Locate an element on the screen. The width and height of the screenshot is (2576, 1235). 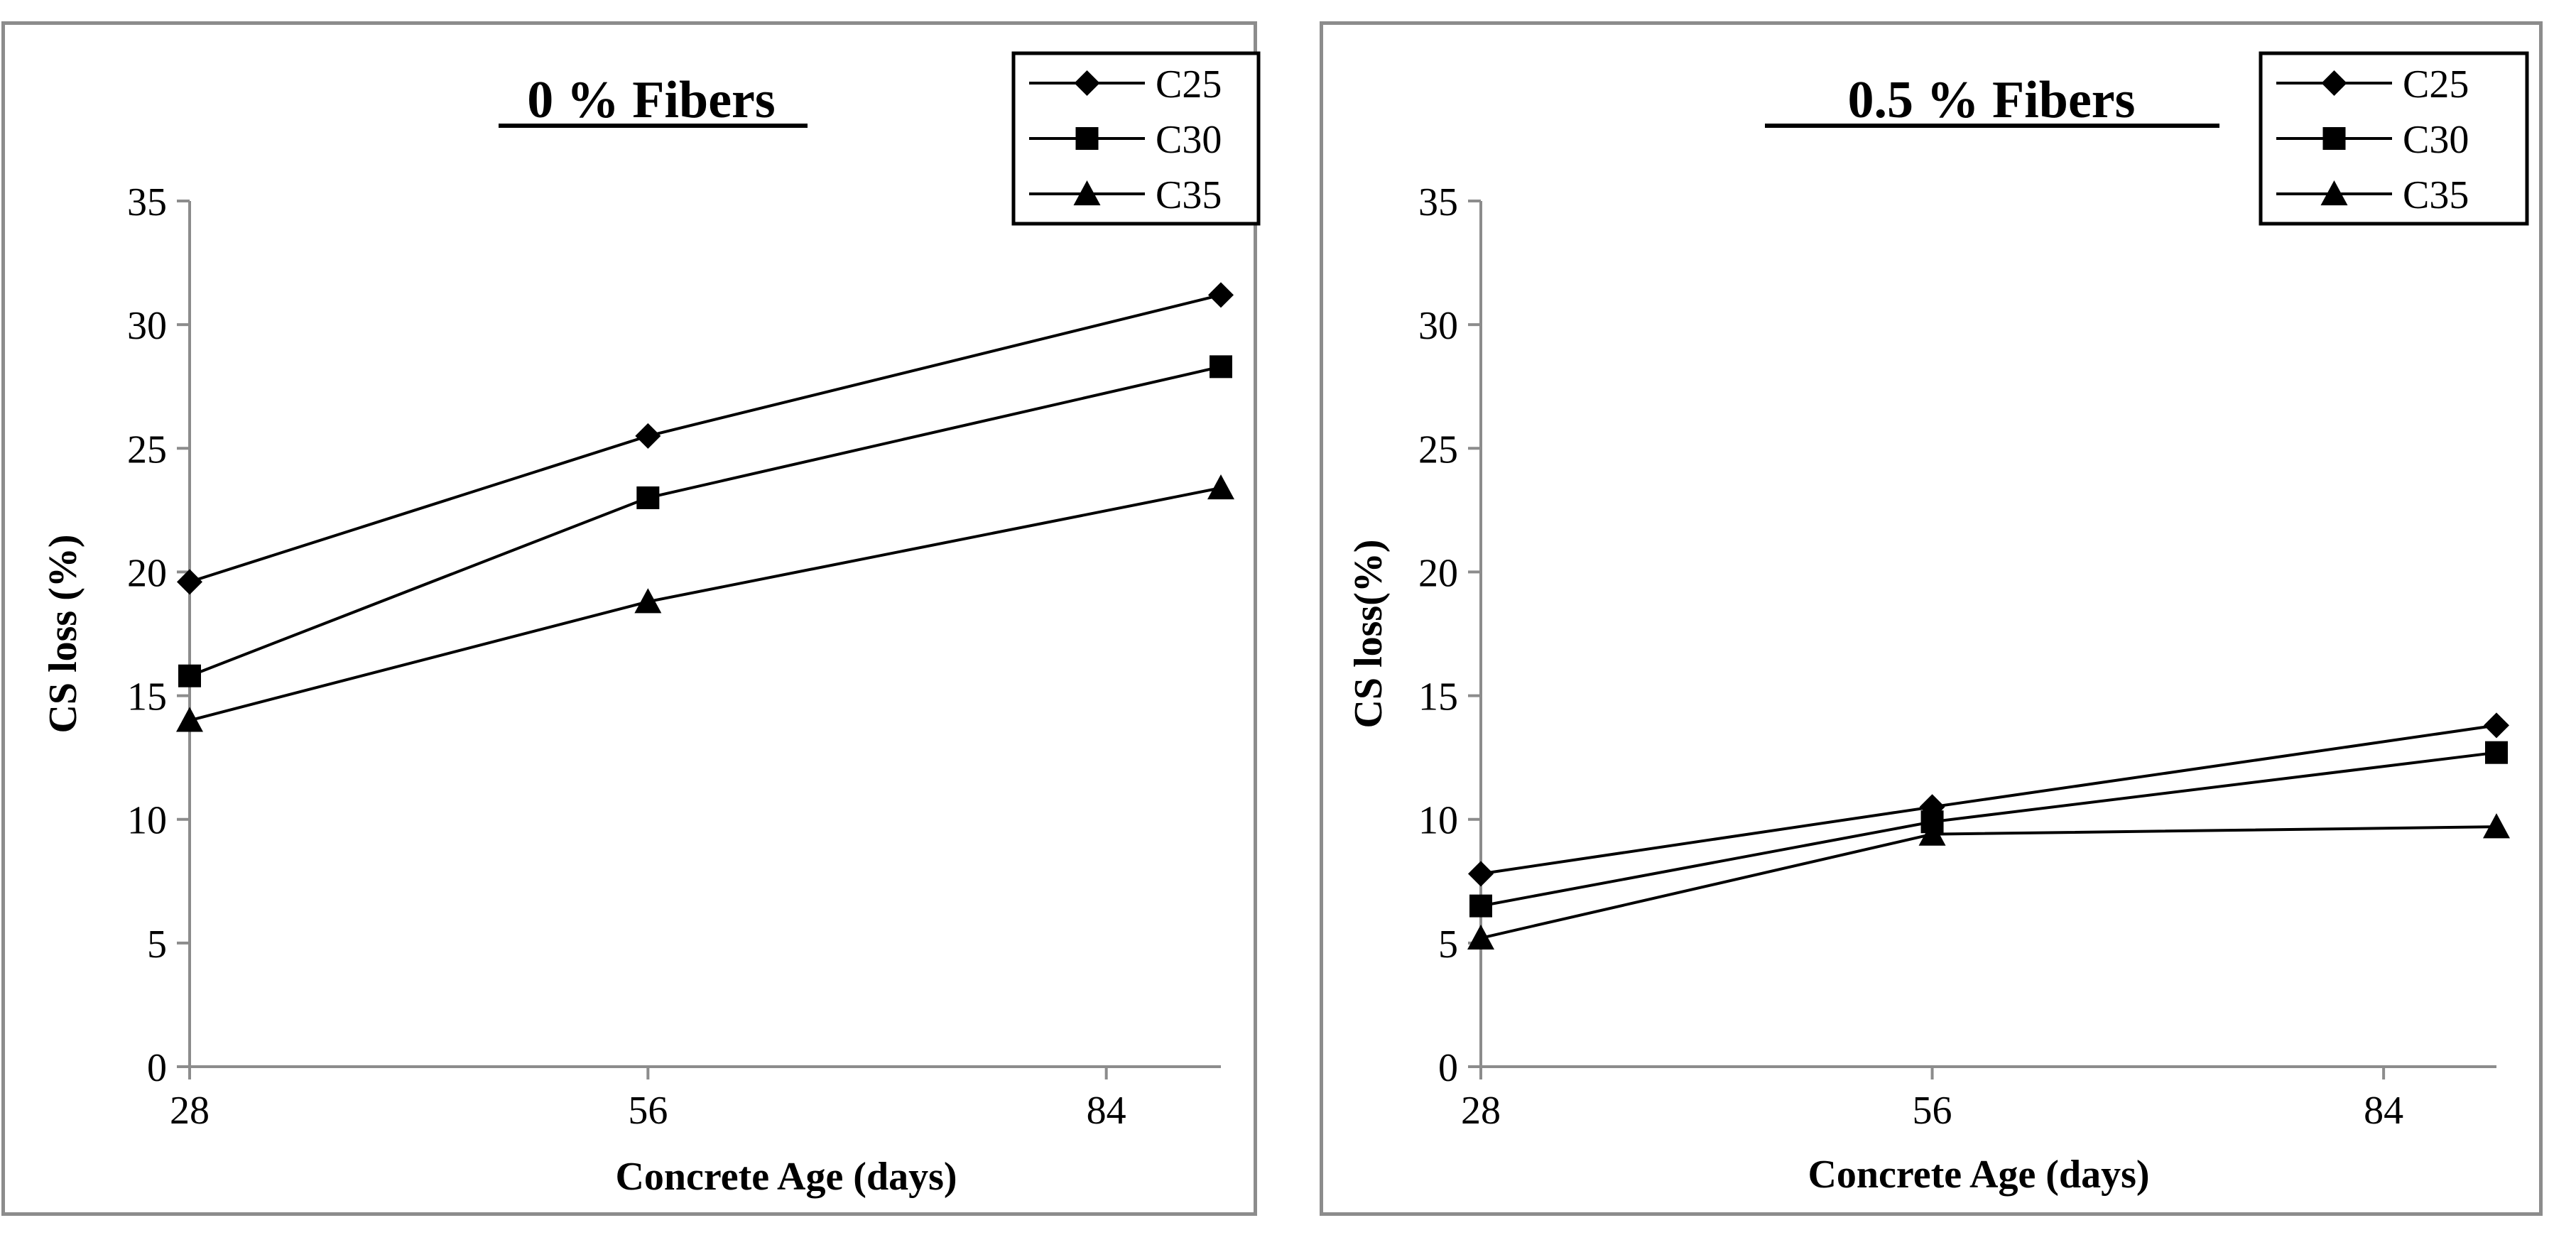
series-line-c30 is located at coordinates (705, 521).